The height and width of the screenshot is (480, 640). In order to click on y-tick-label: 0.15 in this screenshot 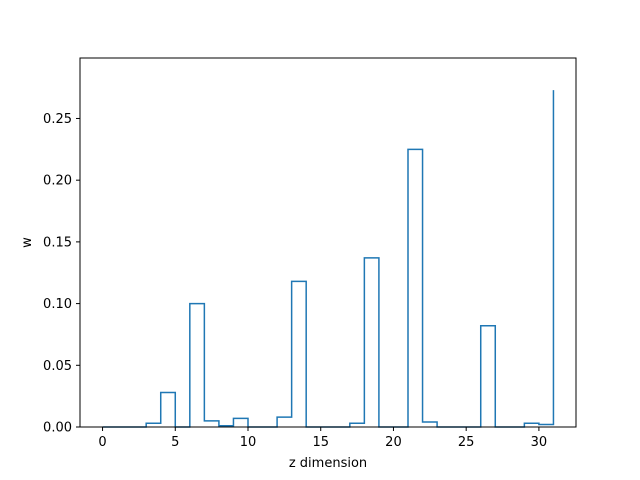, I will do `click(57, 242)`.